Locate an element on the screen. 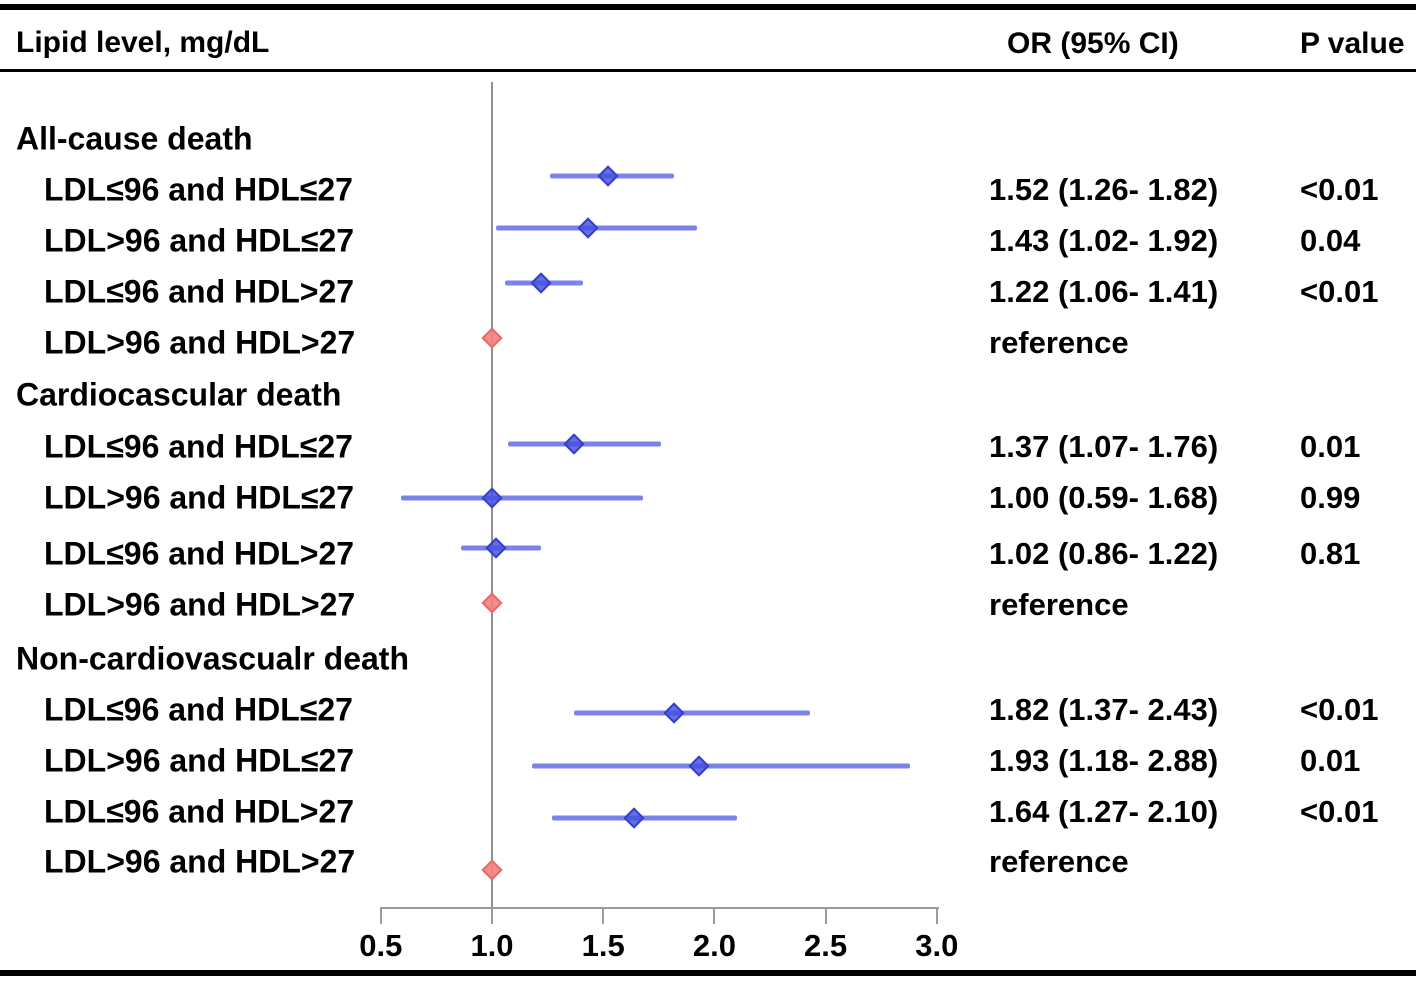 This screenshot has width=1416, height=984. x-axis-line is located at coordinates (659, 908).